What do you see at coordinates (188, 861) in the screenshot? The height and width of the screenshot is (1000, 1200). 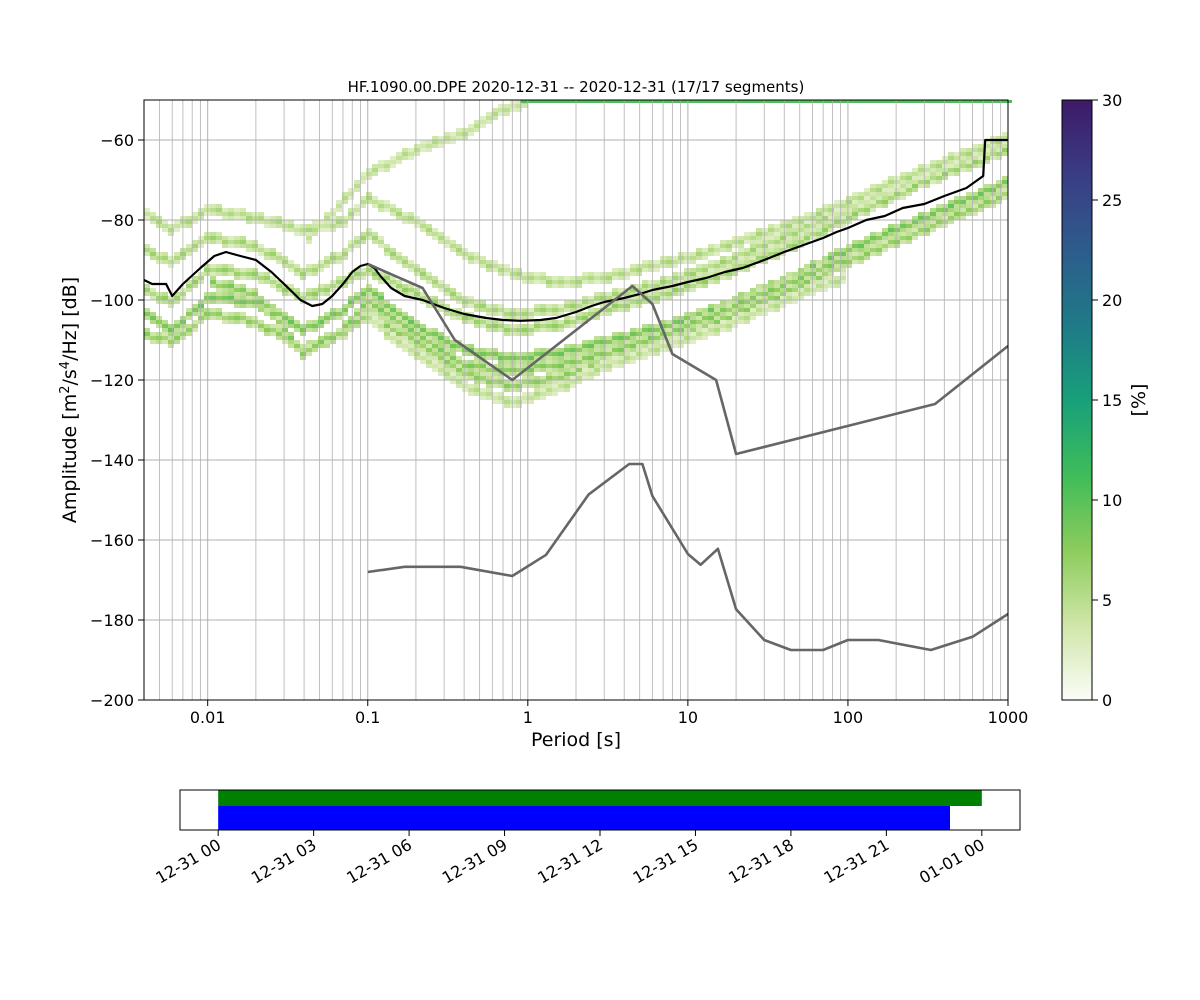 I see `timeline-tick-label: 12-31 00` at bounding box center [188, 861].